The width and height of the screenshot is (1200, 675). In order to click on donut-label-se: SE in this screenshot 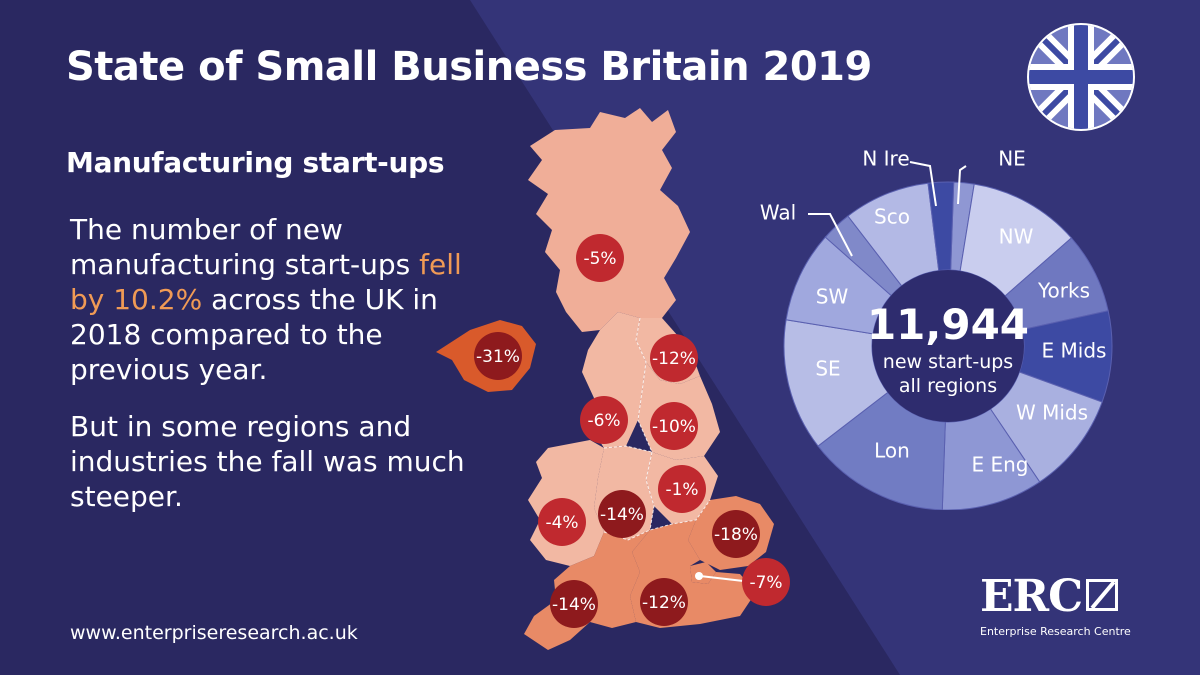, I will do `click(827, 369)`.